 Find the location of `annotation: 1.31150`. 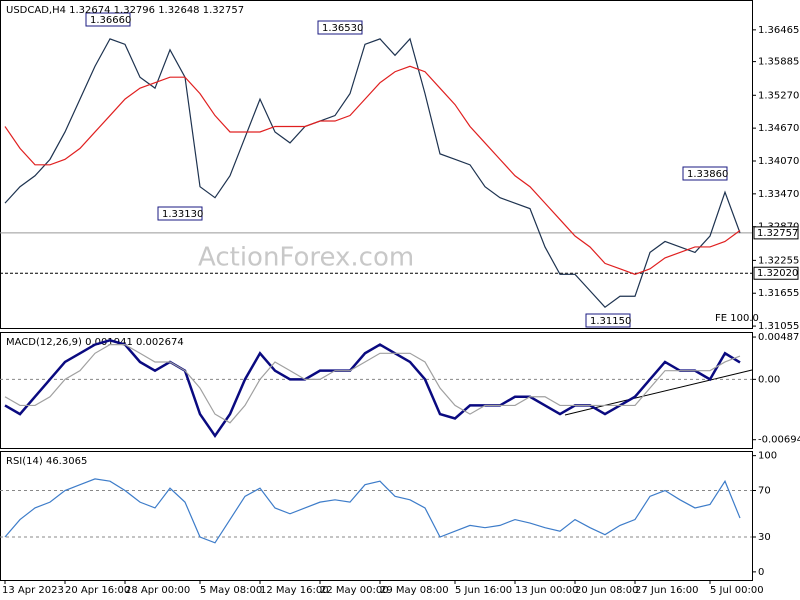

annotation: 1.31150 is located at coordinates (610, 321).